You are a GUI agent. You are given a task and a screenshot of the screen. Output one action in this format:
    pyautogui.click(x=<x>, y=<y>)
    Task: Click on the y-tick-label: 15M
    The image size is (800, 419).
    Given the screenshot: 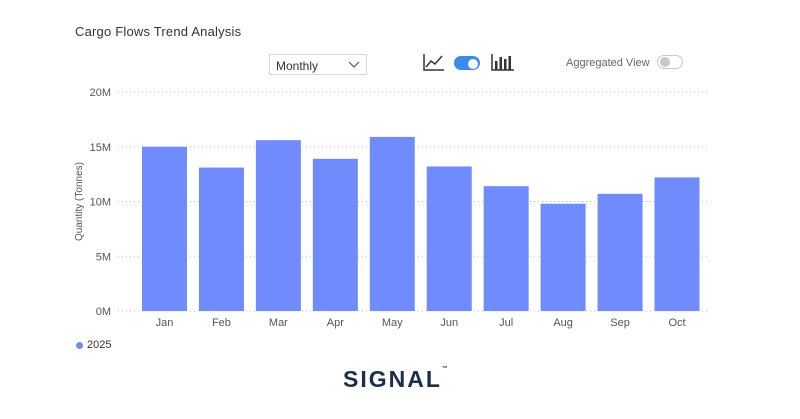 What is the action you would take?
    pyautogui.click(x=100, y=148)
    